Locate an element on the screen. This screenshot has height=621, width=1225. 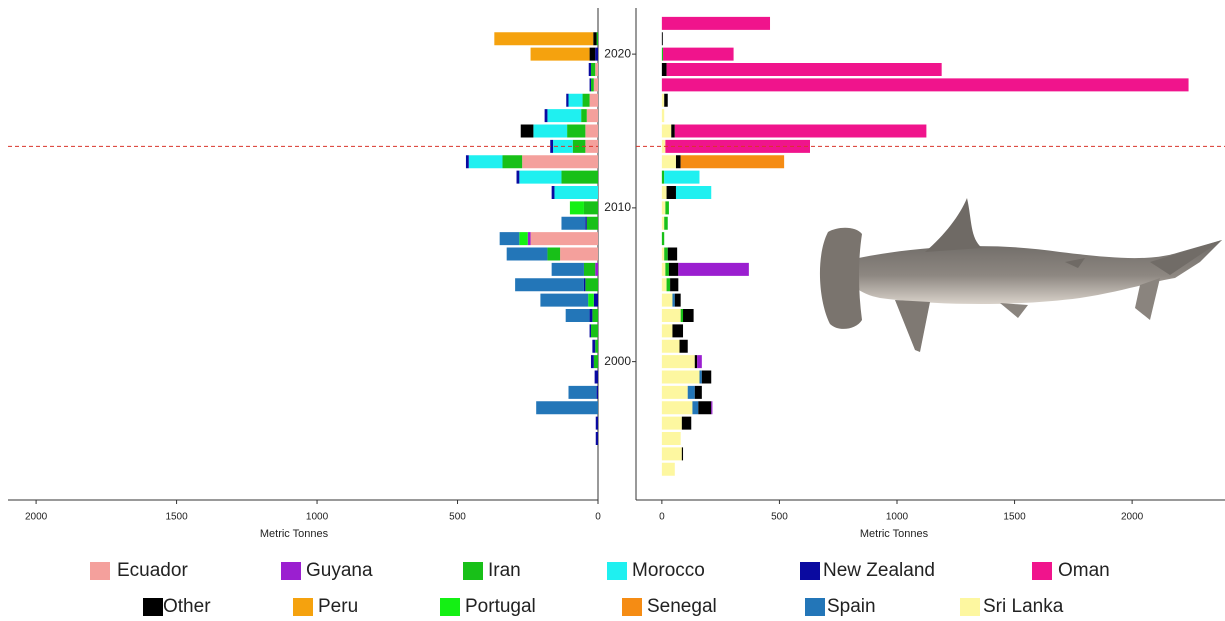
legend-label: Iran is located at coordinates (504, 570).